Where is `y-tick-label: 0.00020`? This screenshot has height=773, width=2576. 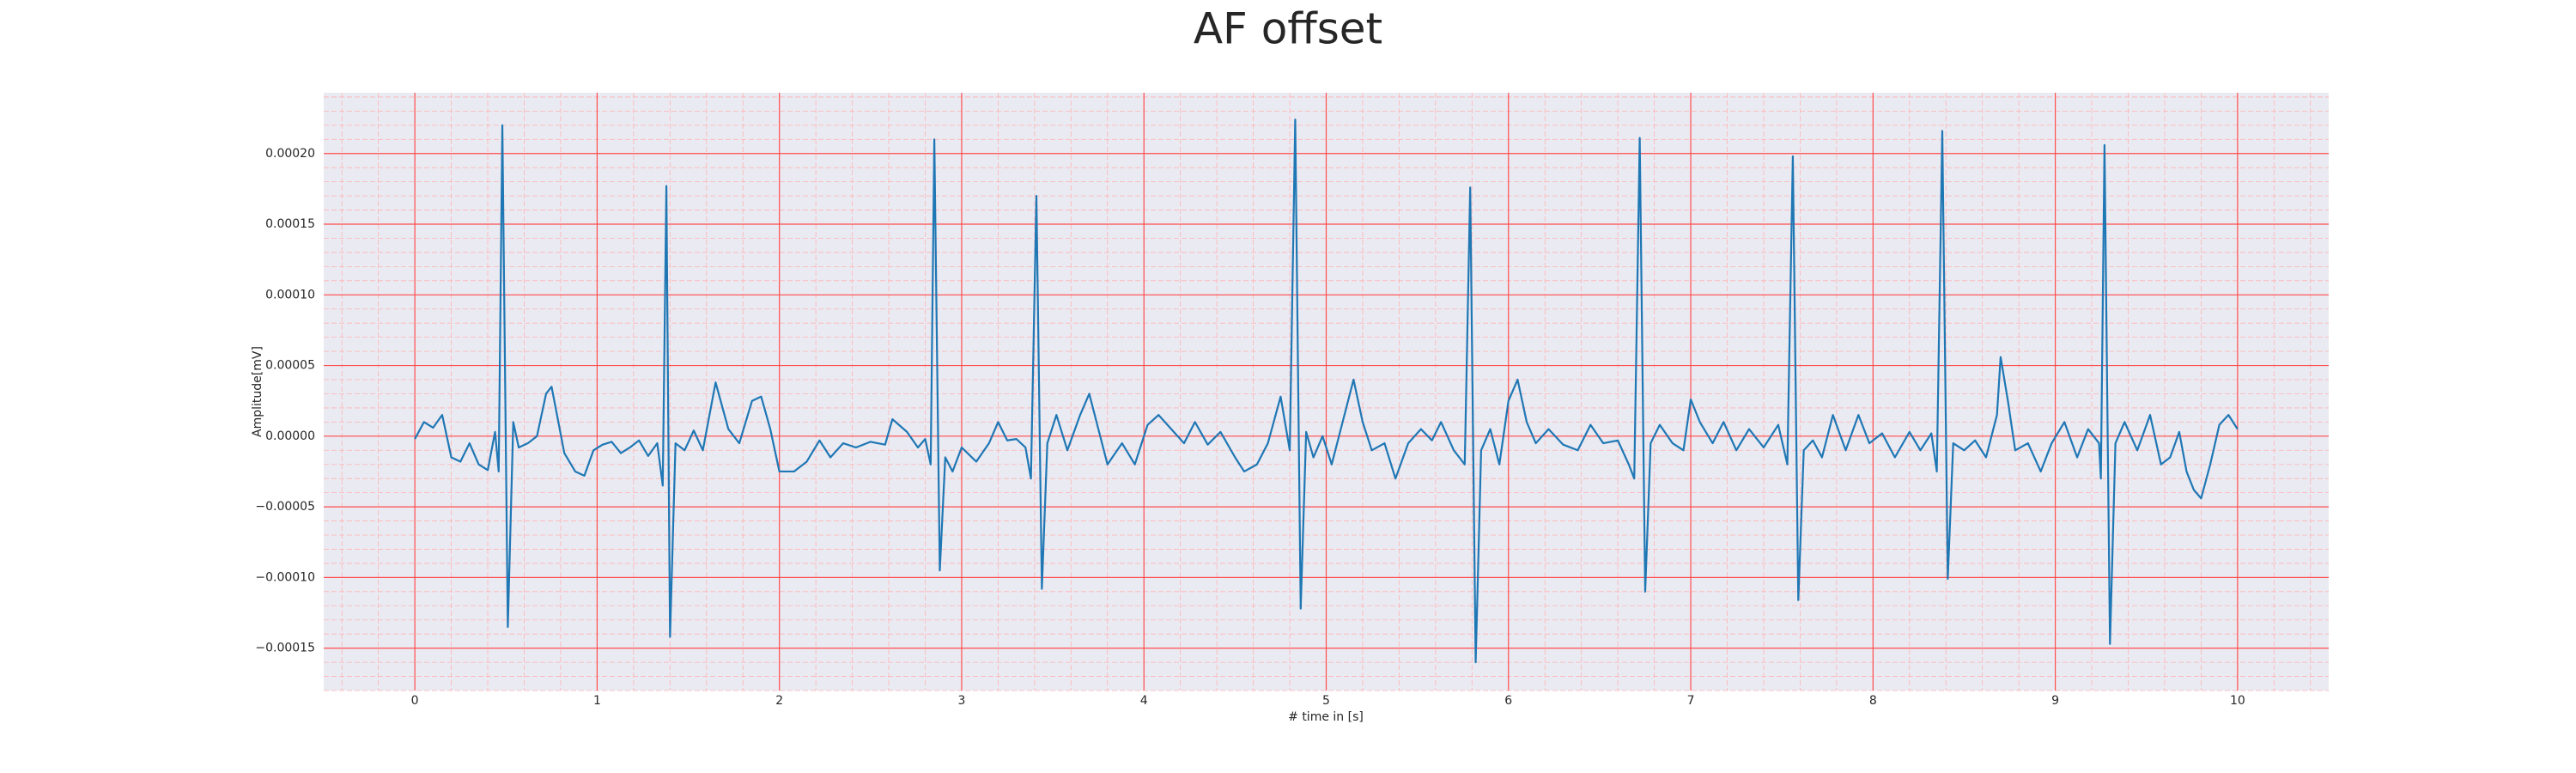
y-tick-label: 0.00020 is located at coordinates (290, 154).